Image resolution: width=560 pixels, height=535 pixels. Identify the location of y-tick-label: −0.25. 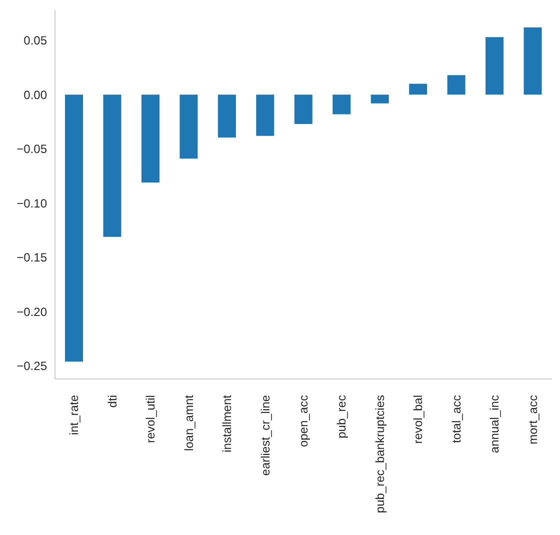
(32, 366).